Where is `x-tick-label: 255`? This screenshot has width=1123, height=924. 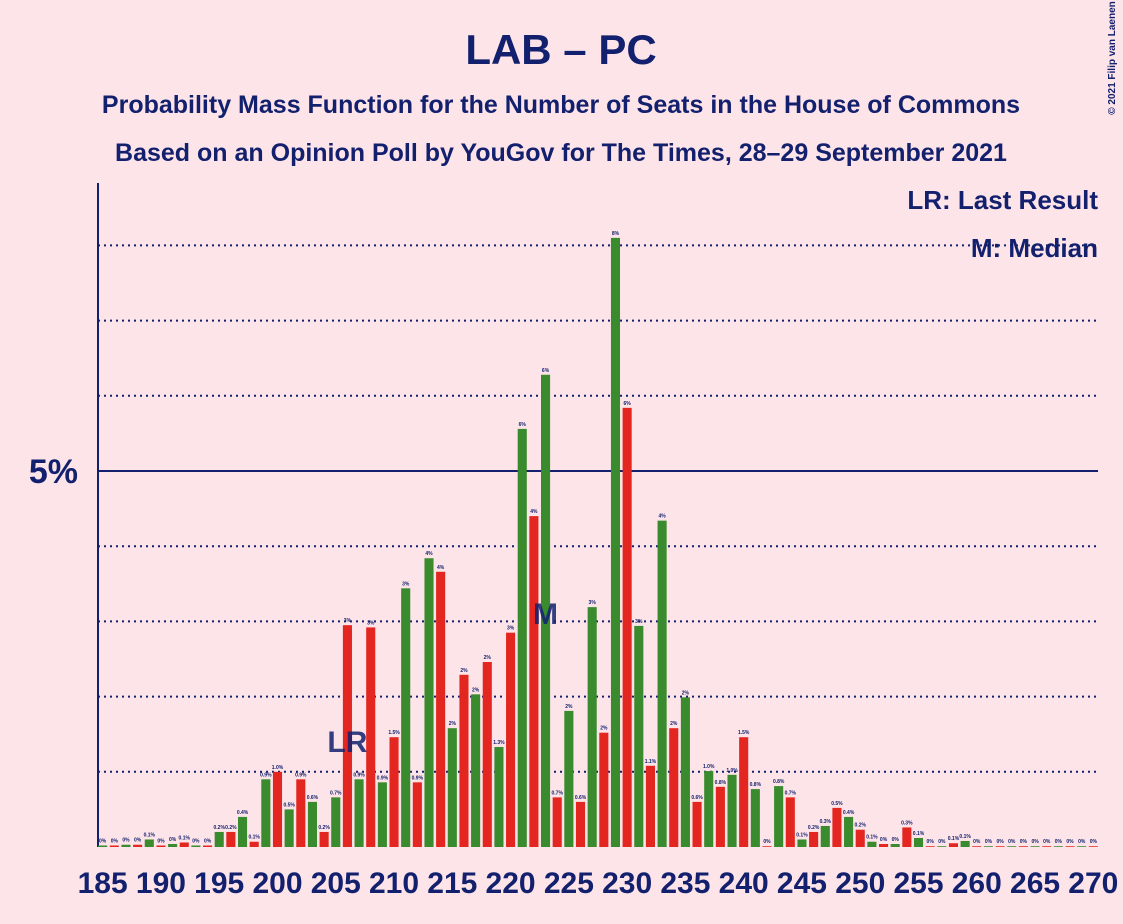 x-tick-label: 255 is located at coordinates (918, 883).